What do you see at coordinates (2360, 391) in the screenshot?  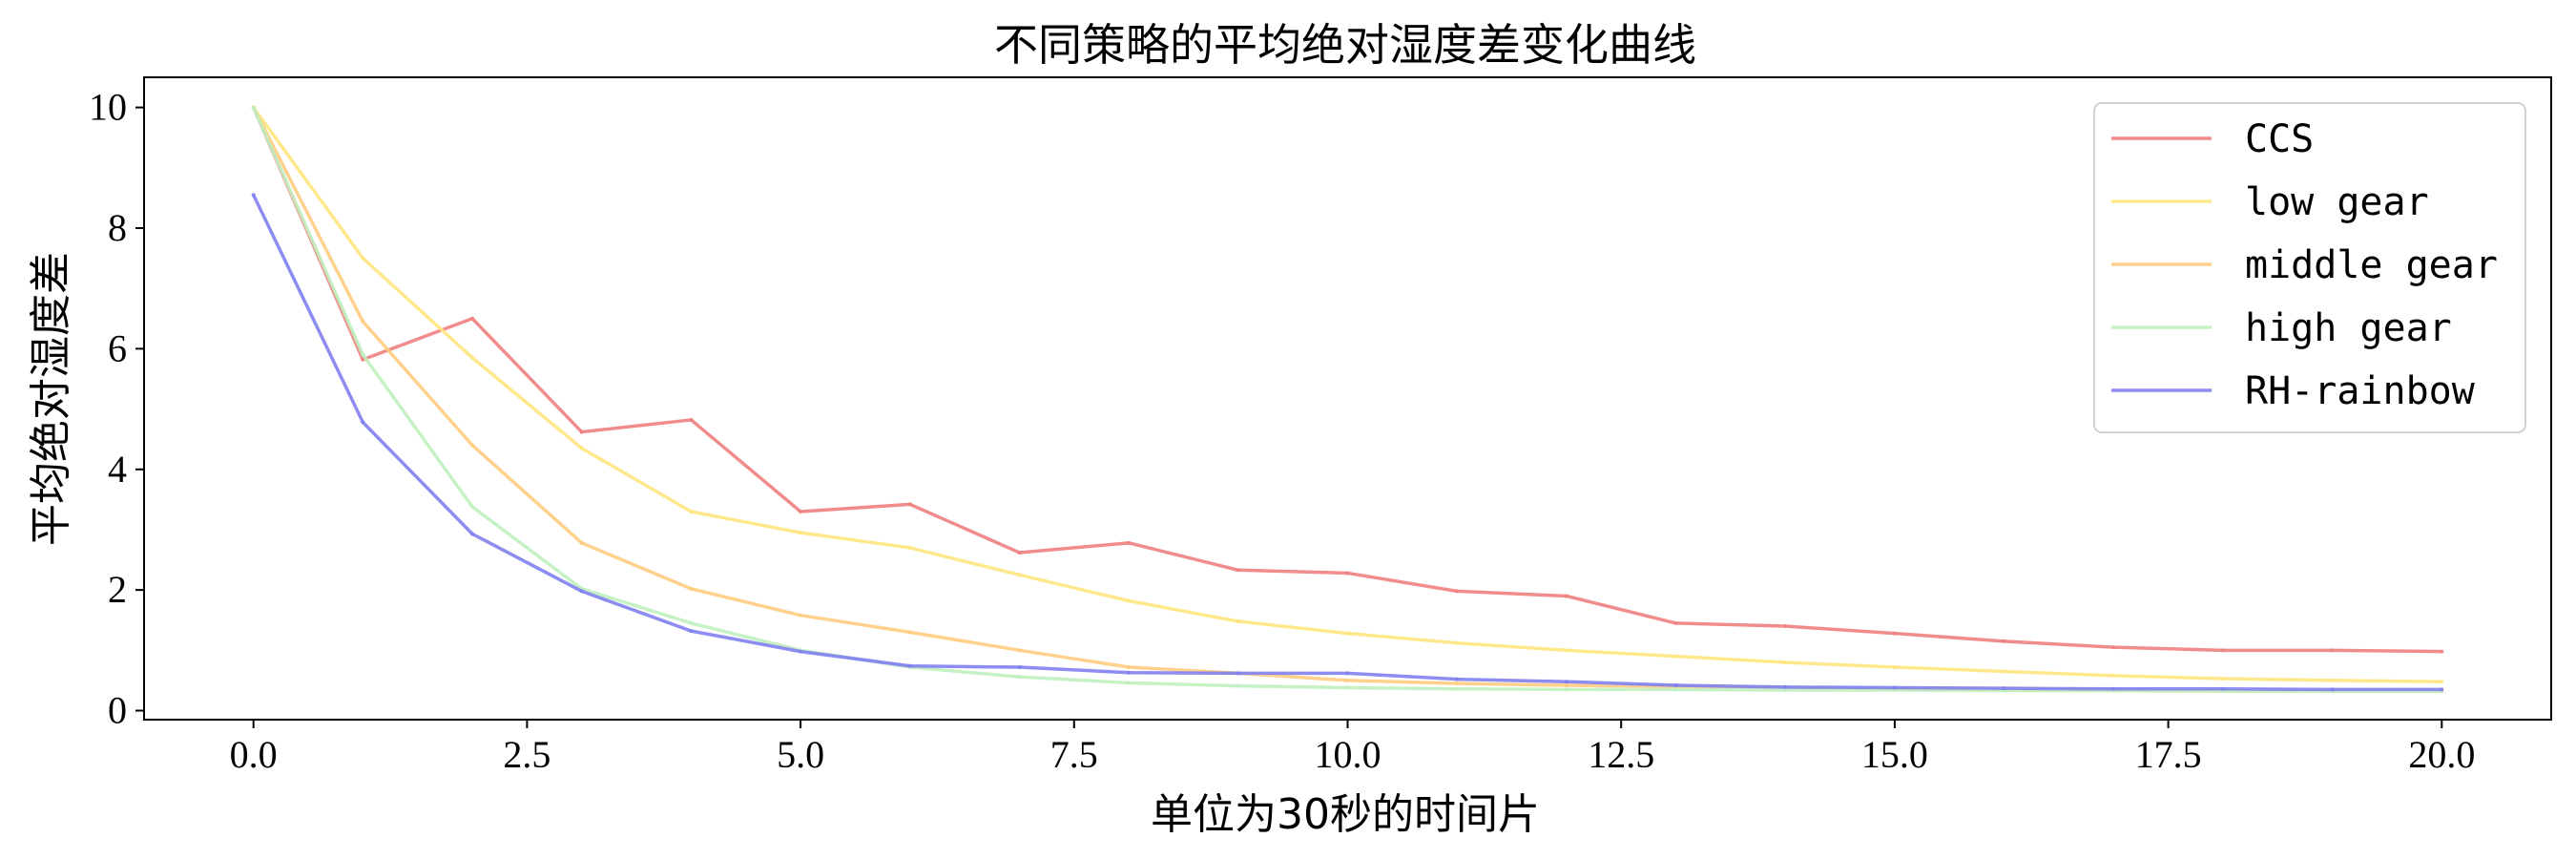 I see `legend-label: RH-rainbow` at bounding box center [2360, 391].